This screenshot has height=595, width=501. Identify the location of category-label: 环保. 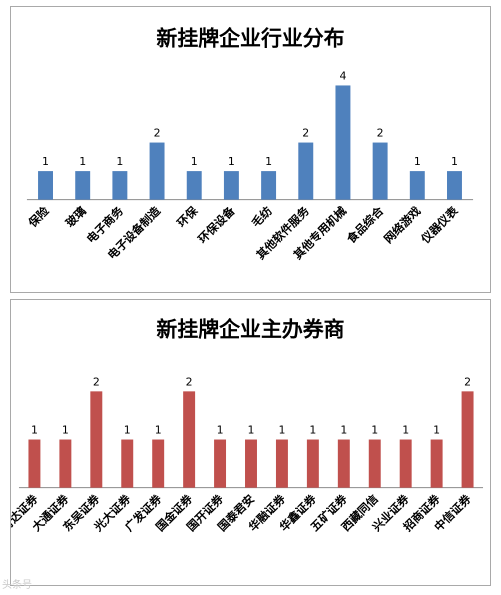
(187, 216).